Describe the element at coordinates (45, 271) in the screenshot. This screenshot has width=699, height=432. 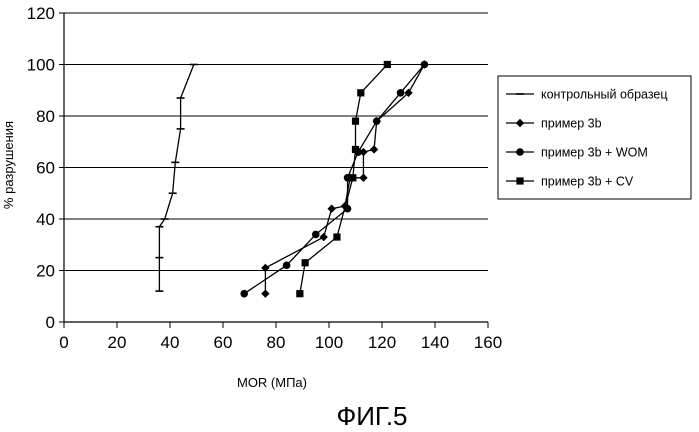
I see `y-tick-label: 20` at that location.